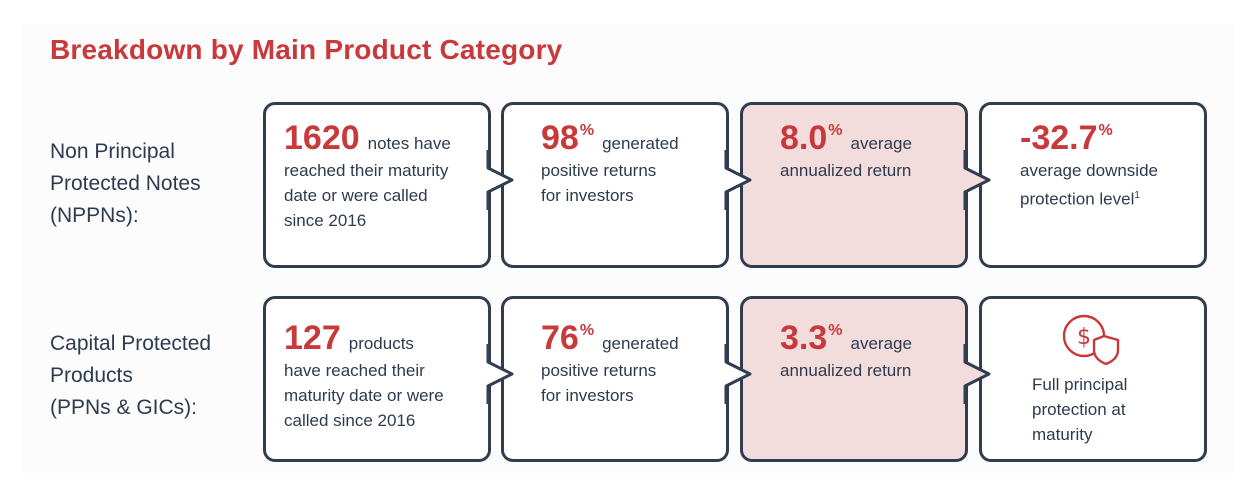  I want to click on row-label-line: Protected Notes, so click(125, 183).